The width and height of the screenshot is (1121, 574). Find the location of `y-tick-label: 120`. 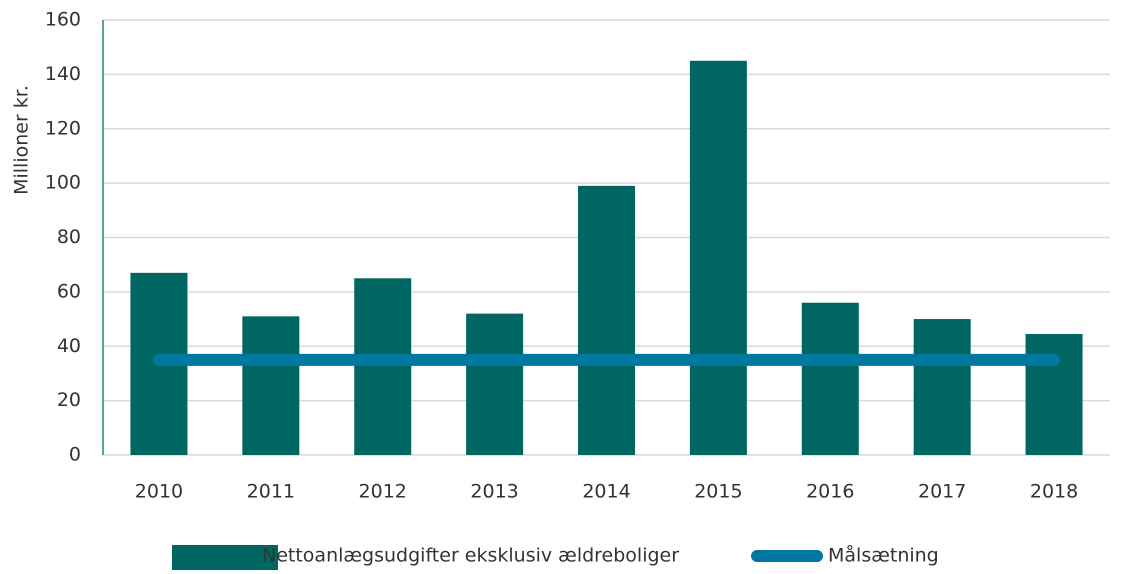

y-tick-label: 120 is located at coordinates (63, 128).